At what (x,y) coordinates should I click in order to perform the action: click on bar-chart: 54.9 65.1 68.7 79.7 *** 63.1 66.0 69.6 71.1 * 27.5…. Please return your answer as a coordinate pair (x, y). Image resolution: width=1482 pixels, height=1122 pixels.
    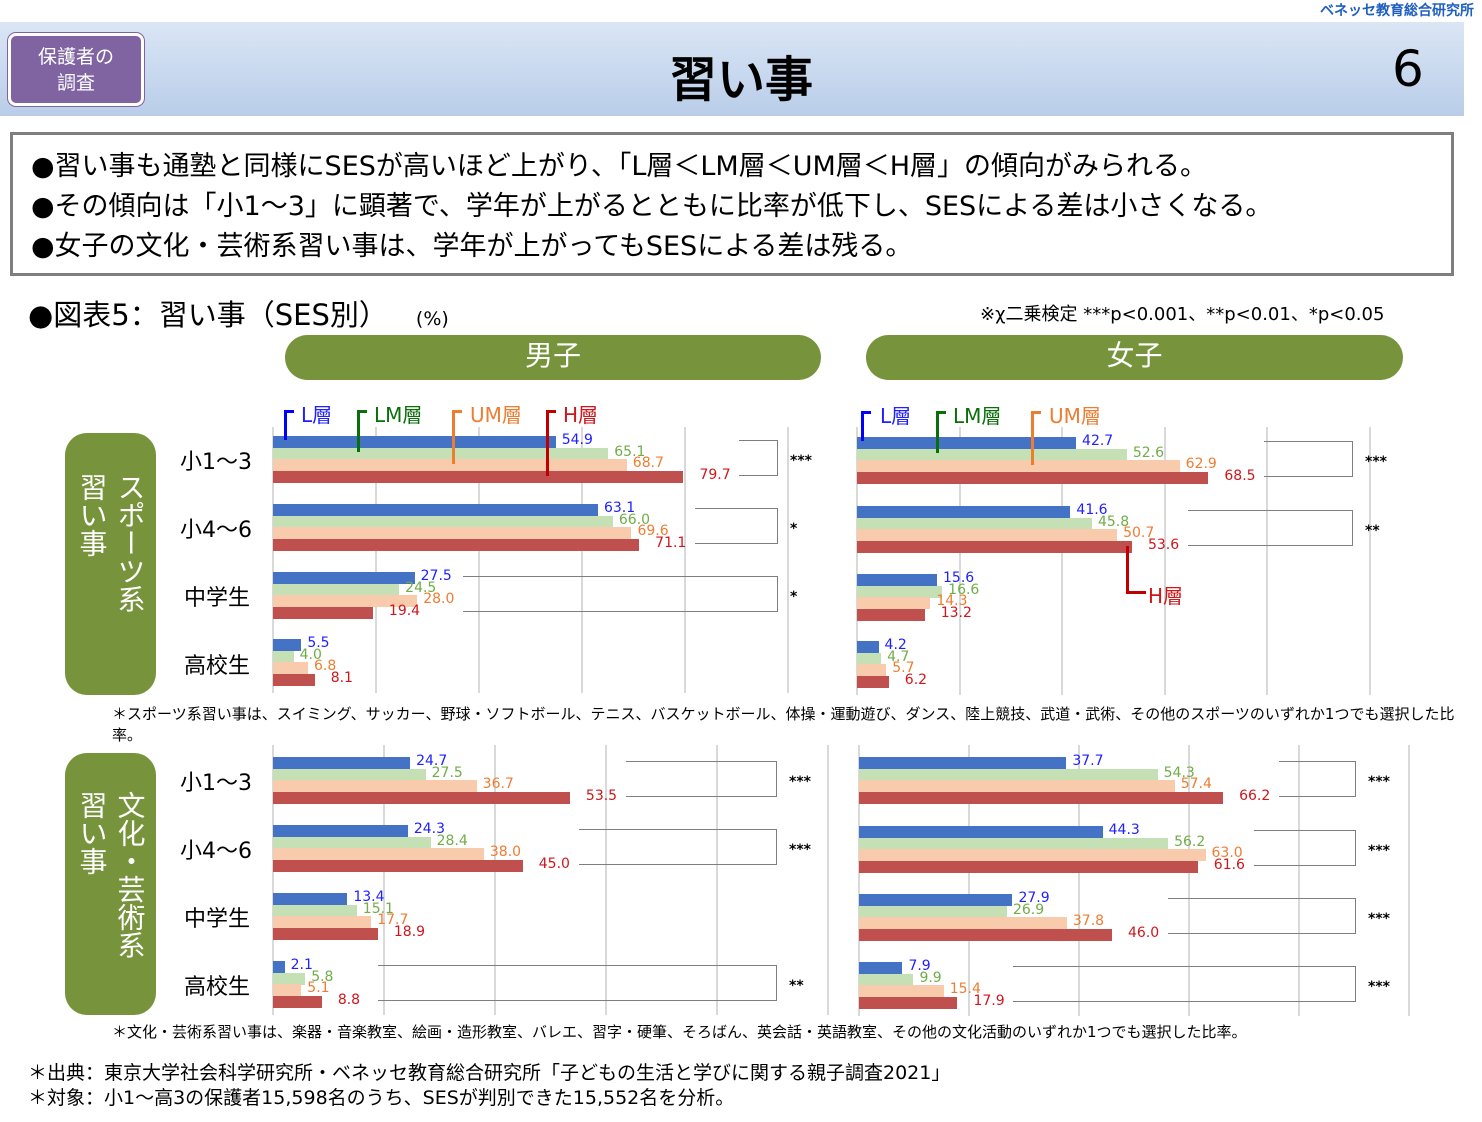
    Looking at the image, I should click on (542, 560).